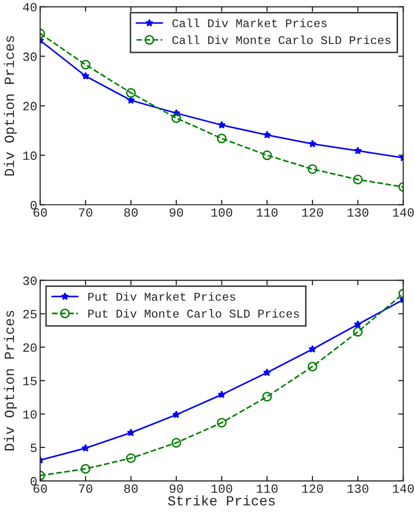 Image resolution: width=414 pixels, height=521 pixels. I want to click on legend-label: Put Div Market Prices, so click(162, 296).